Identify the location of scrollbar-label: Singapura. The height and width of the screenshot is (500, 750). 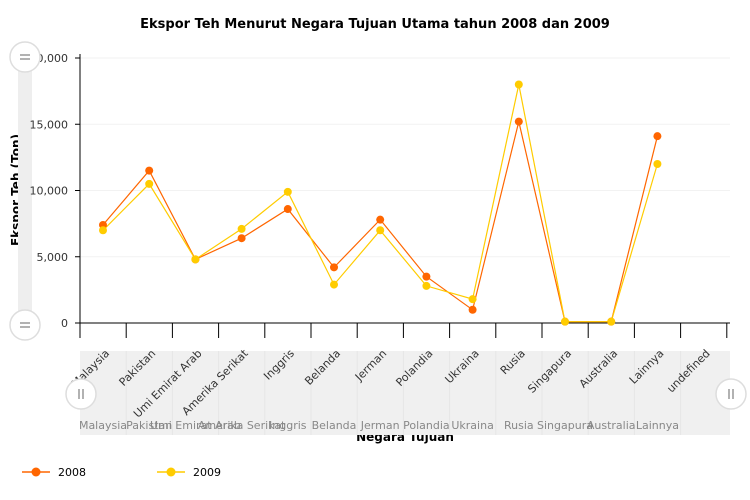
(565, 425).